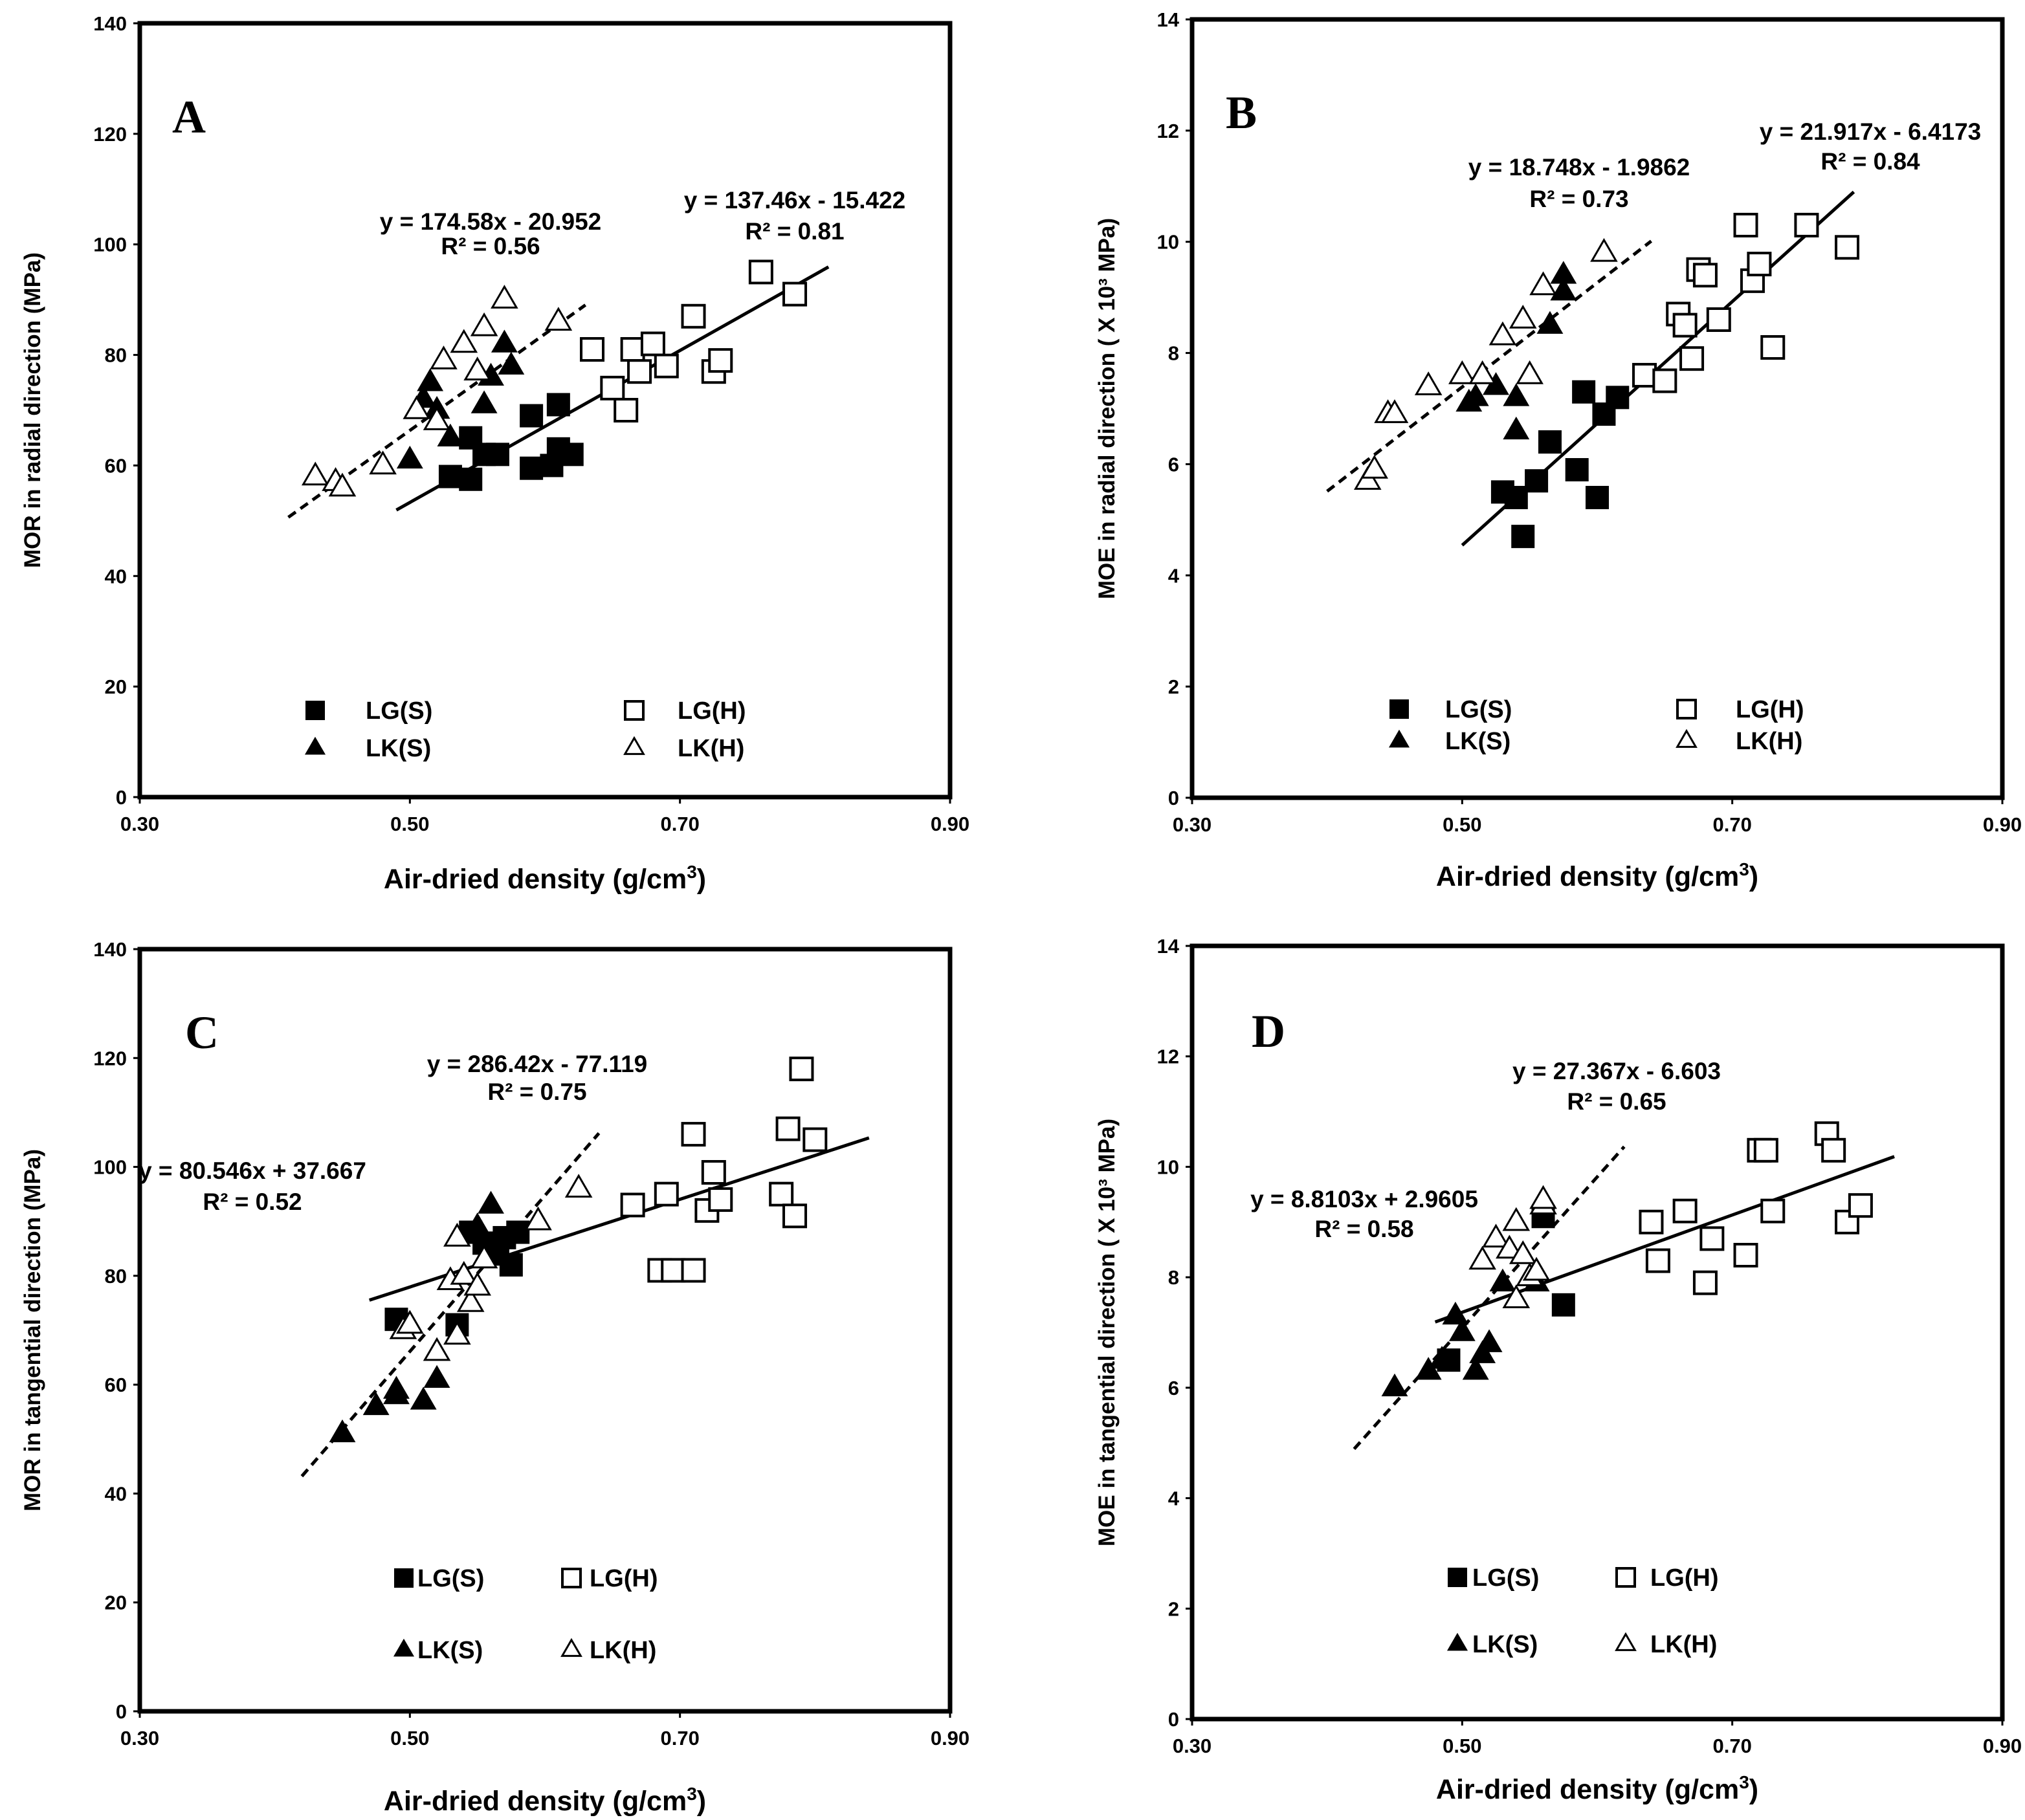 This screenshot has width=2025, height=1820. Describe the element at coordinates (794, 232) in the screenshot. I see `trend-r-squared: R² = 0.81` at that location.